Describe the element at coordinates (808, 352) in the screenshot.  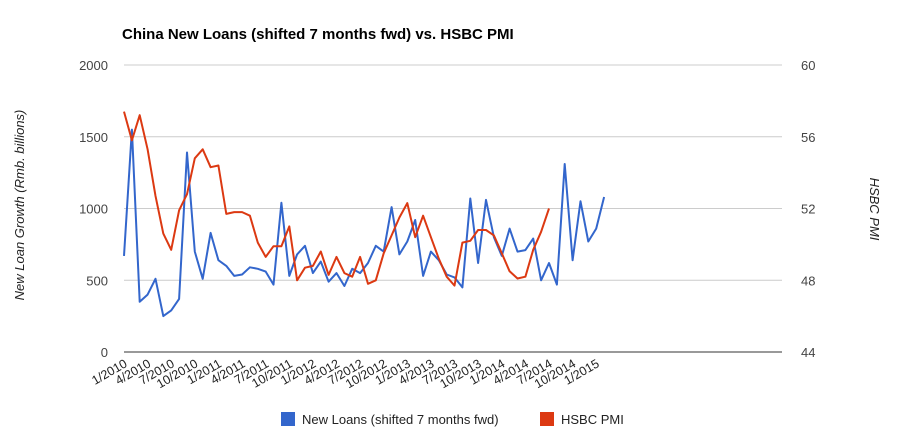
I see `right-tick-label: 44` at that location.